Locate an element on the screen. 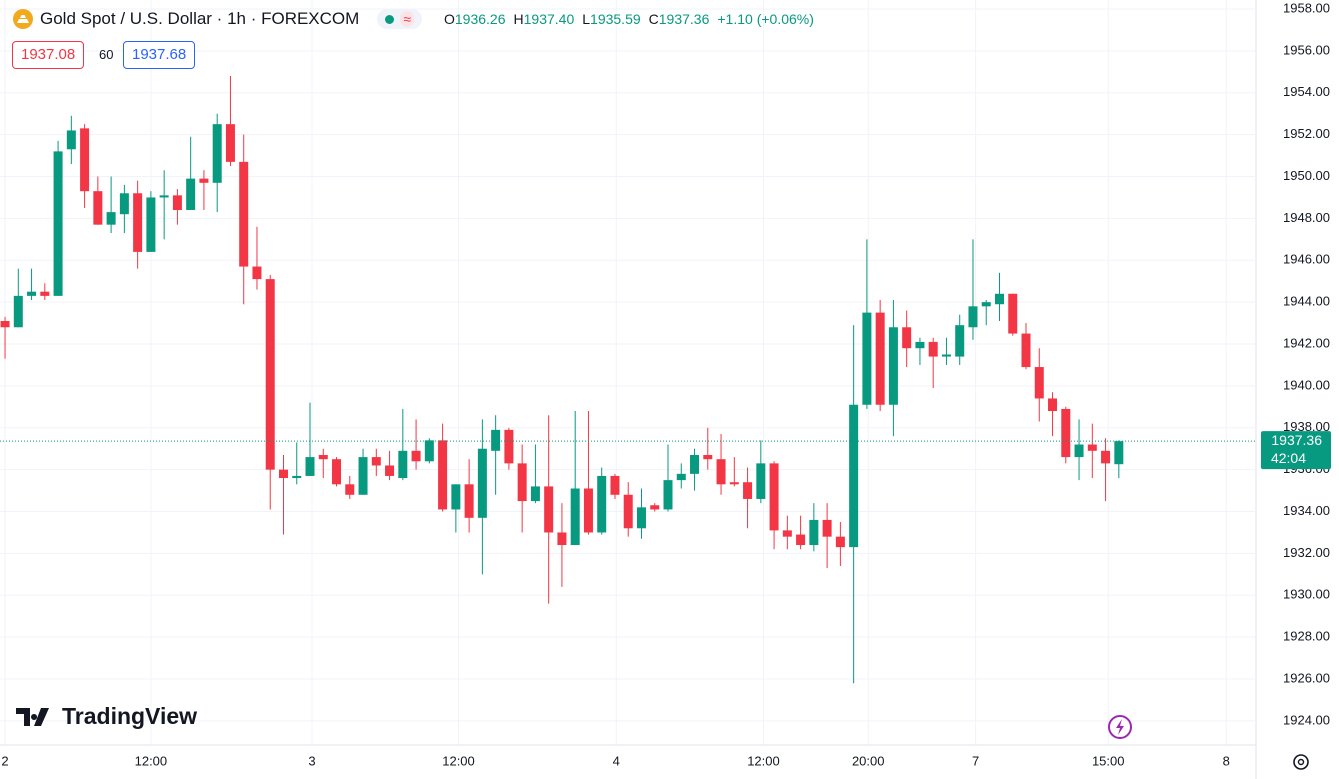 The width and height of the screenshot is (1339, 779). brand-logo: TradingView is located at coordinates (106, 716).